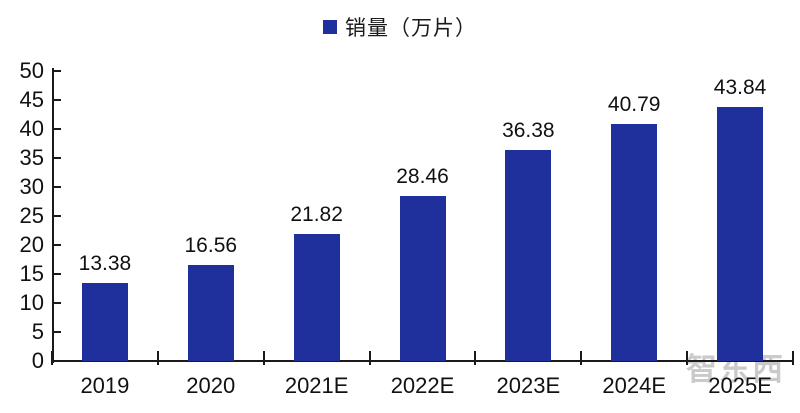 This screenshot has width=800, height=413. What do you see at coordinates (634, 242) in the screenshot?
I see `bar-2024E` at bounding box center [634, 242].